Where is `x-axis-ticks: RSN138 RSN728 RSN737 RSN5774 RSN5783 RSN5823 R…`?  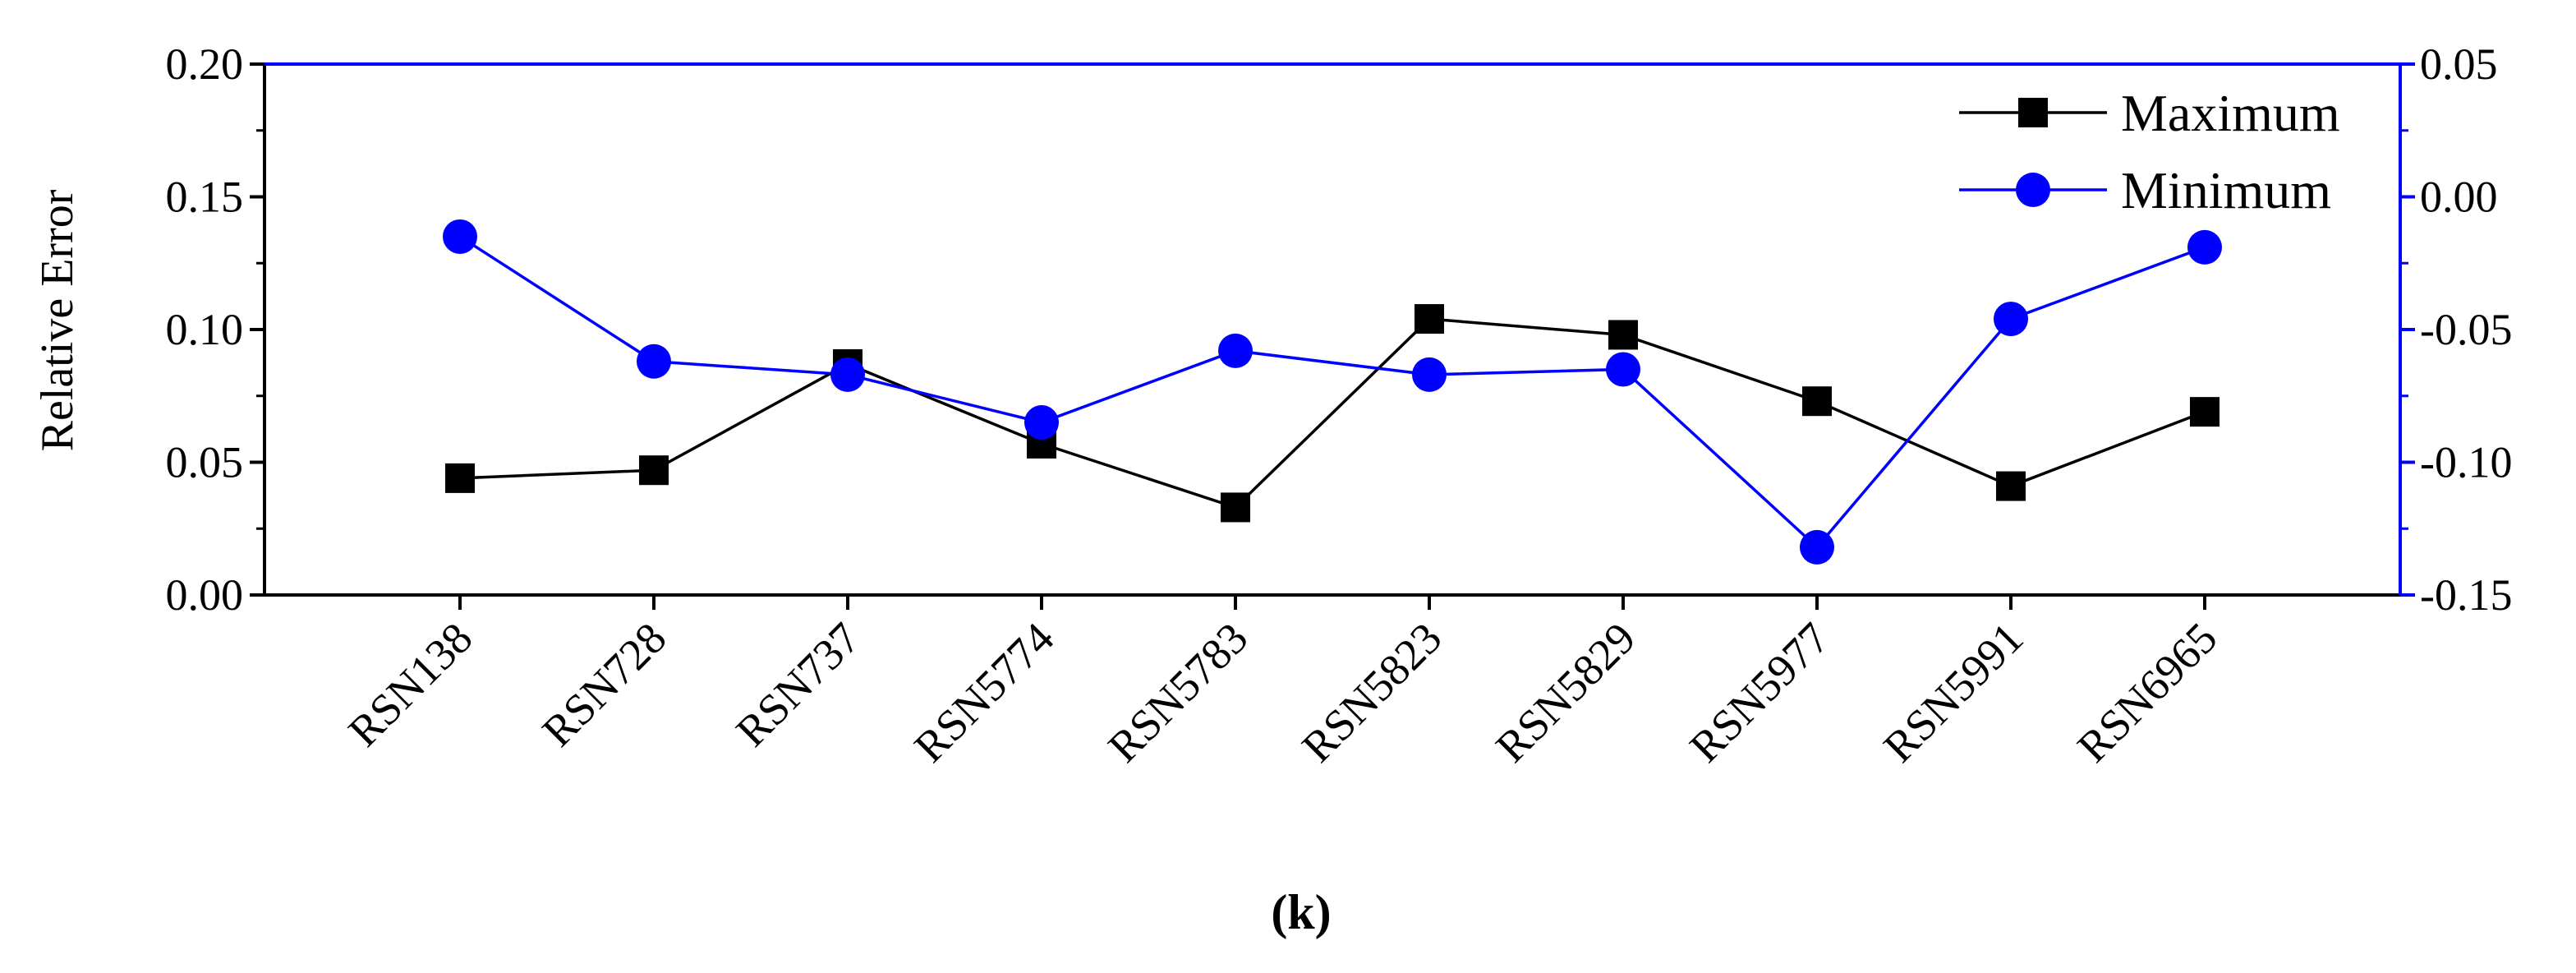
x-axis-ticks: RSN138 RSN728 RSN737 RSN5774 RSN5783 RSN5823 R… is located at coordinates (1282, 683).